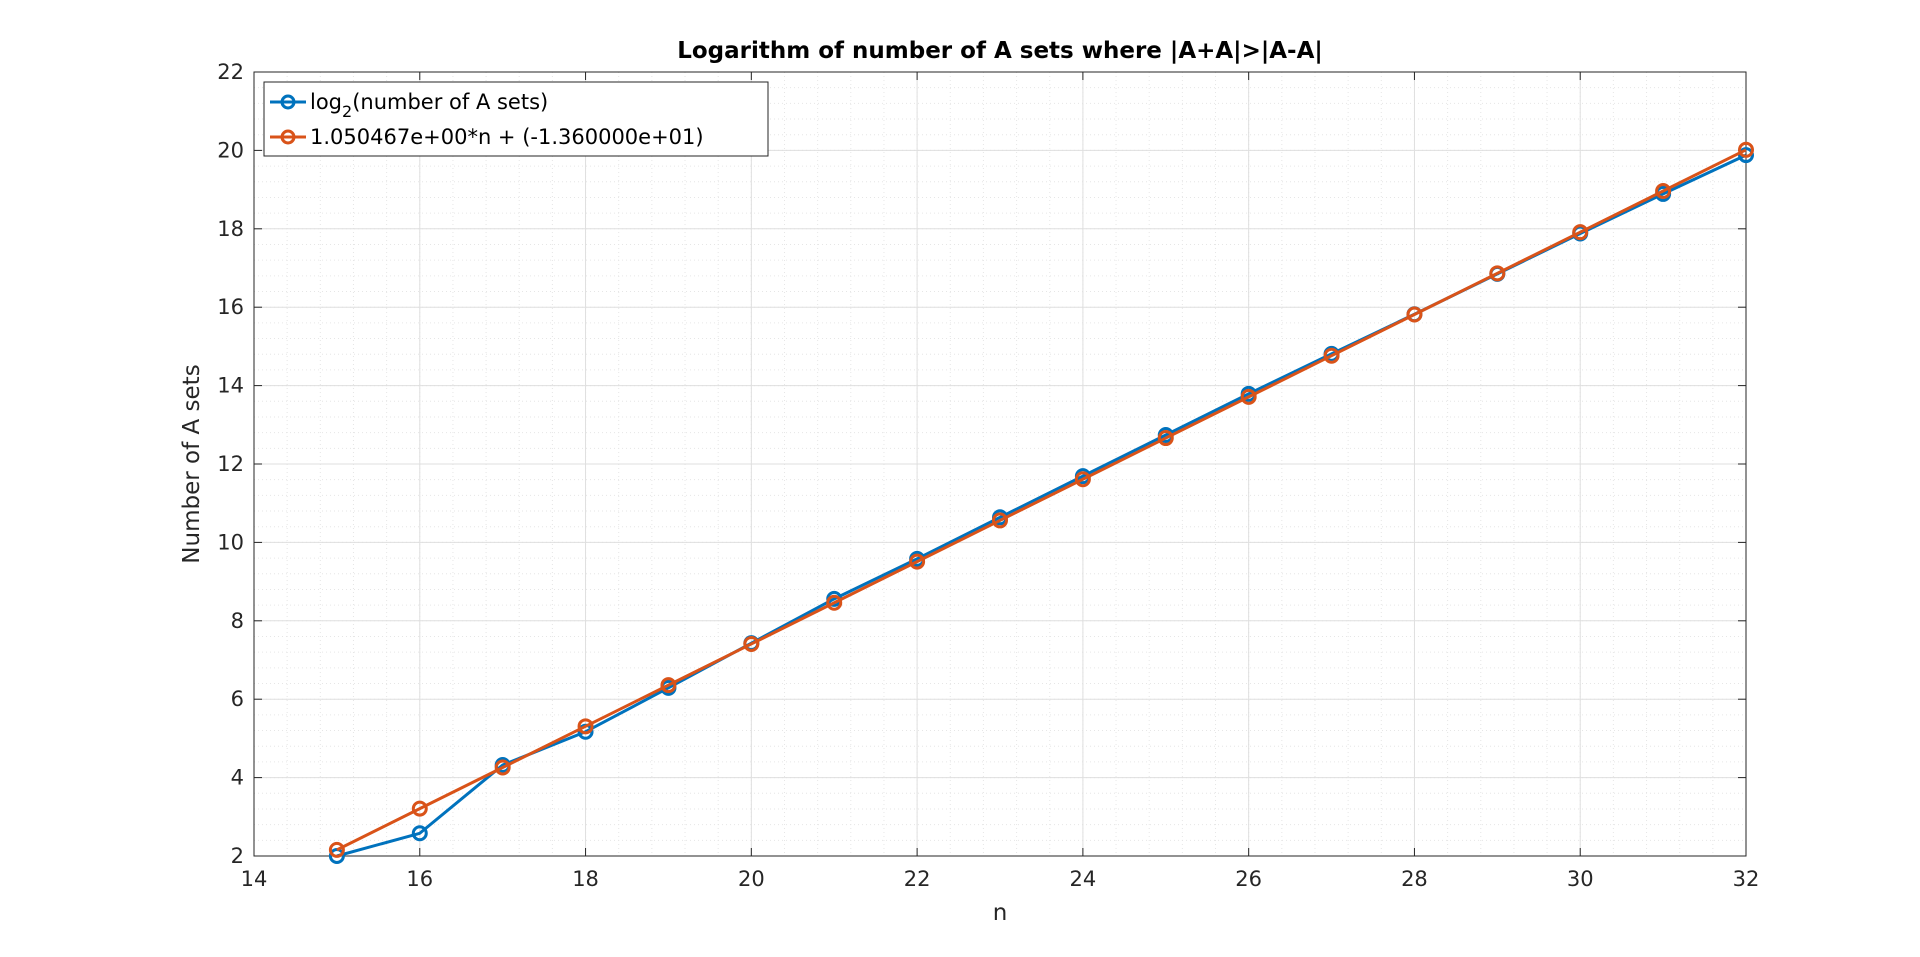 The height and width of the screenshot is (957, 1920). What do you see at coordinates (230, 386) in the screenshot?
I see `y-tick-label: 14` at bounding box center [230, 386].